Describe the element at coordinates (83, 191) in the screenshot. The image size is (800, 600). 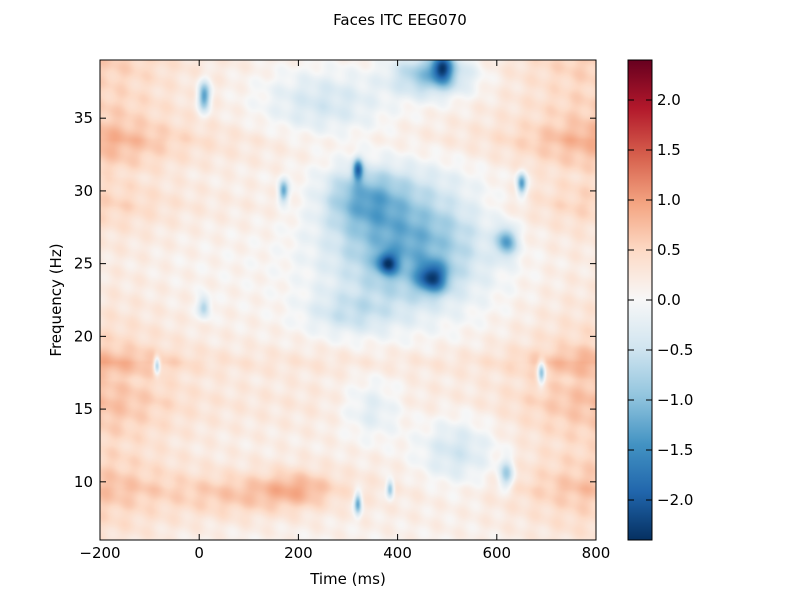
I see `y-tick-label: 30` at that location.